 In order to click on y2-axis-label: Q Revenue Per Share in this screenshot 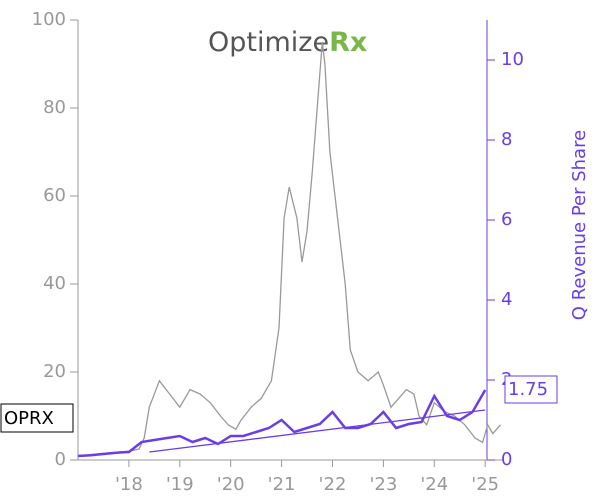, I will do `click(579, 225)`.